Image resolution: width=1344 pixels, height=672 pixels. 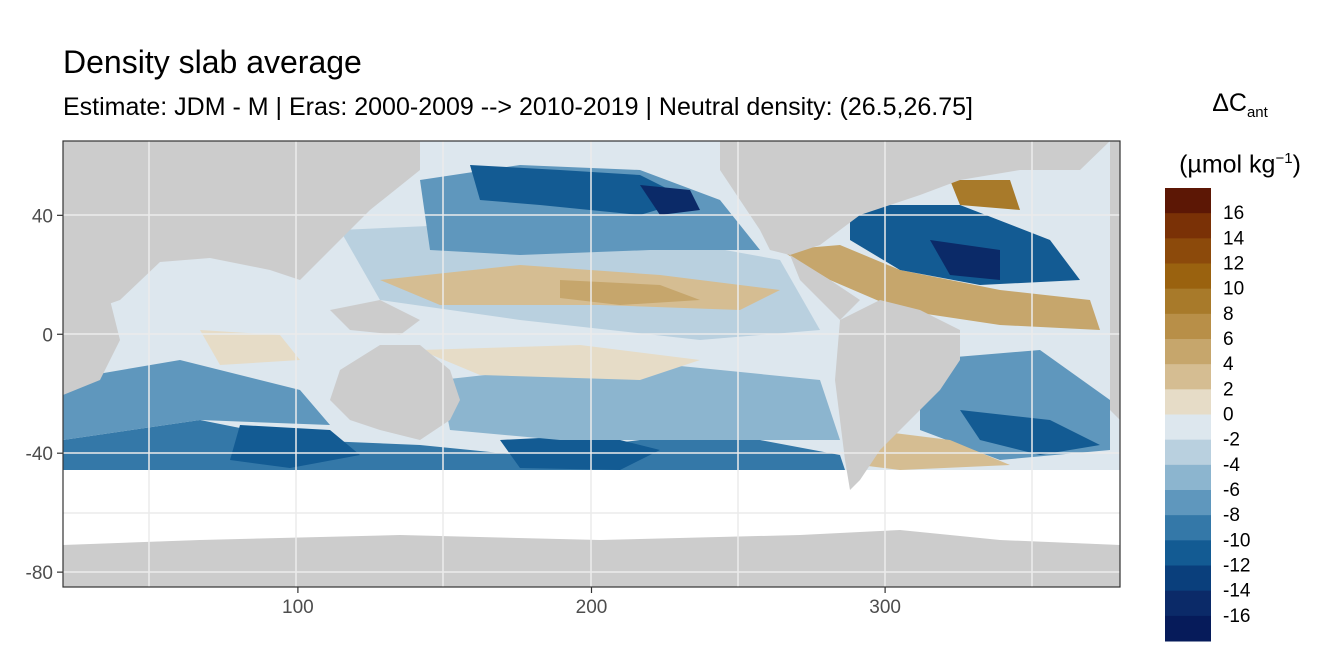 I want to click on legend-label: 8, so click(x=1228, y=314).